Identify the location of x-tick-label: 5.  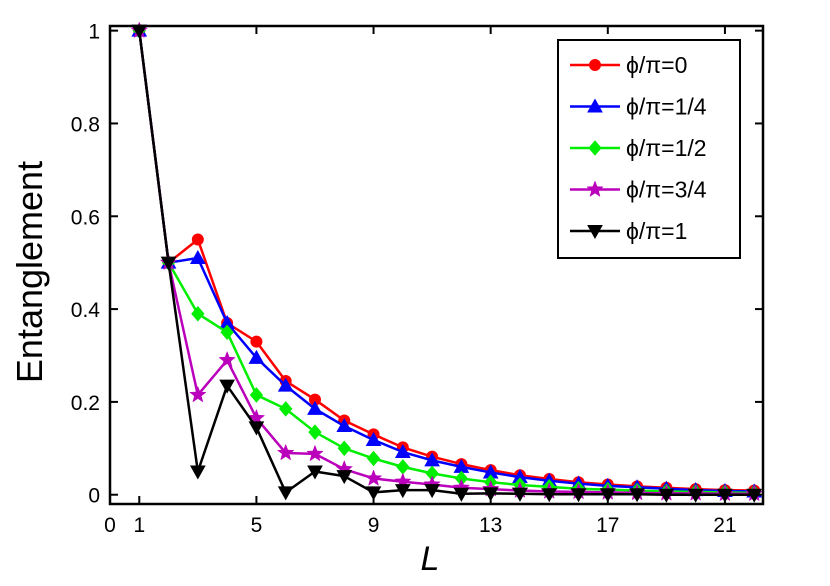
(257, 525).